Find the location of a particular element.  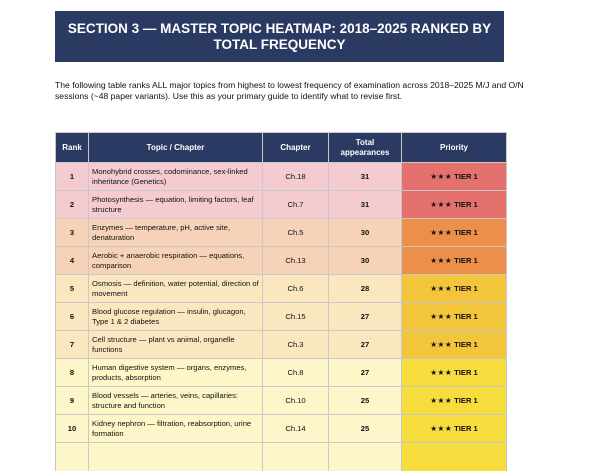

chapter-cell: Ch.10 is located at coordinates (295, 400).